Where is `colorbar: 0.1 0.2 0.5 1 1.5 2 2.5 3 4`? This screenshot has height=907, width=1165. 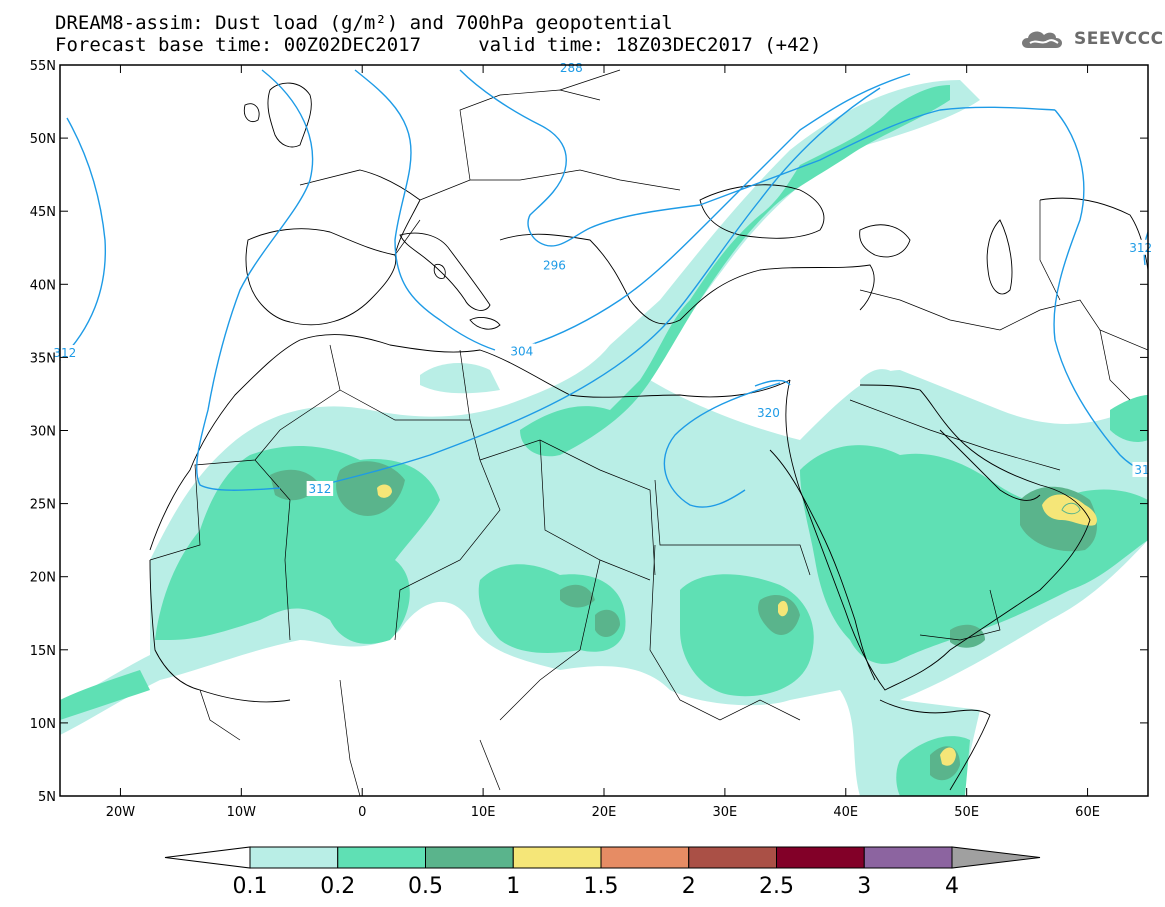 colorbar: 0.1 0.2 0.5 1 1.5 2 2.5 3 4 is located at coordinates (602, 872).